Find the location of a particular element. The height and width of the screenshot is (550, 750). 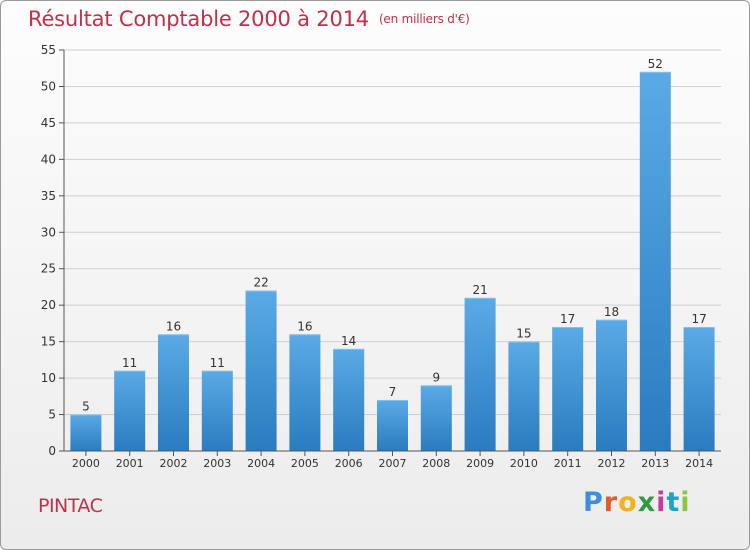

bar-2013 is located at coordinates (655, 261).